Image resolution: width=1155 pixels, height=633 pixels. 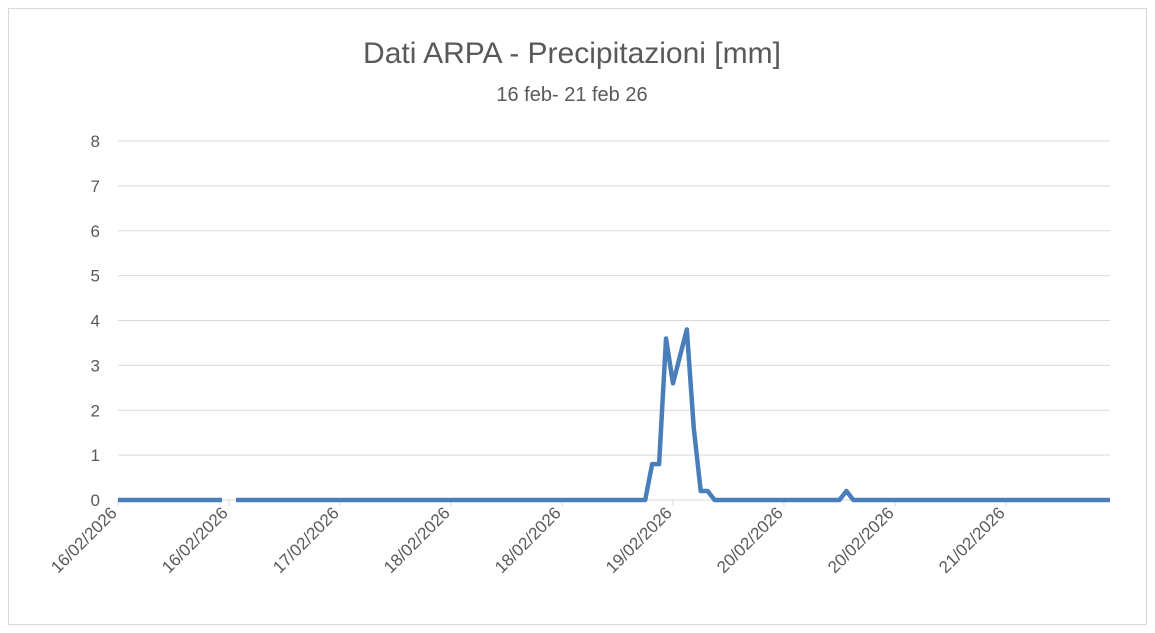 I want to click on y-tick-label: 4, so click(x=95, y=321).